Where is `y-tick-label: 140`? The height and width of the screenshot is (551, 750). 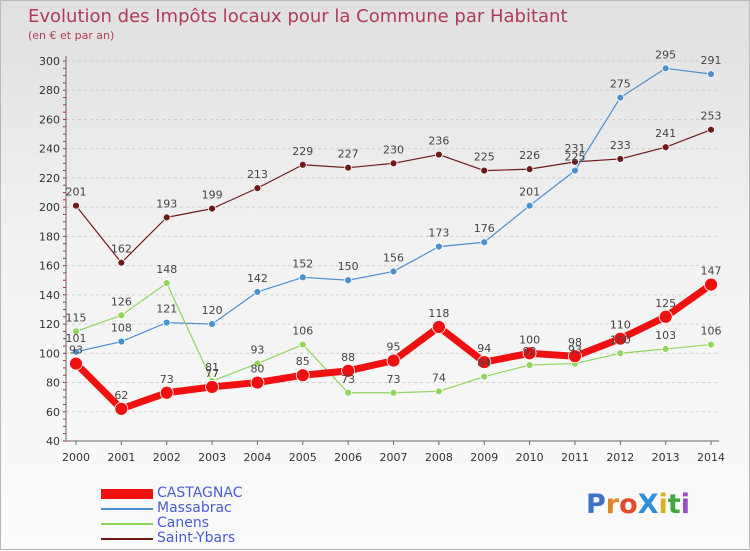
y-tick-label: 140 is located at coordinates (49, 295).